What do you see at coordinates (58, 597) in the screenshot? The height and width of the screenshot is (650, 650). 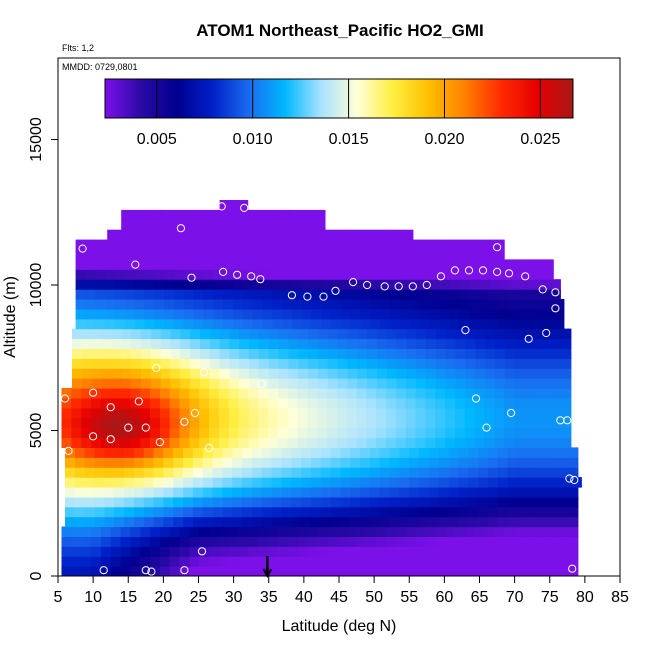 I see `x-tick-label: 5` at bounding box center [58, 597].